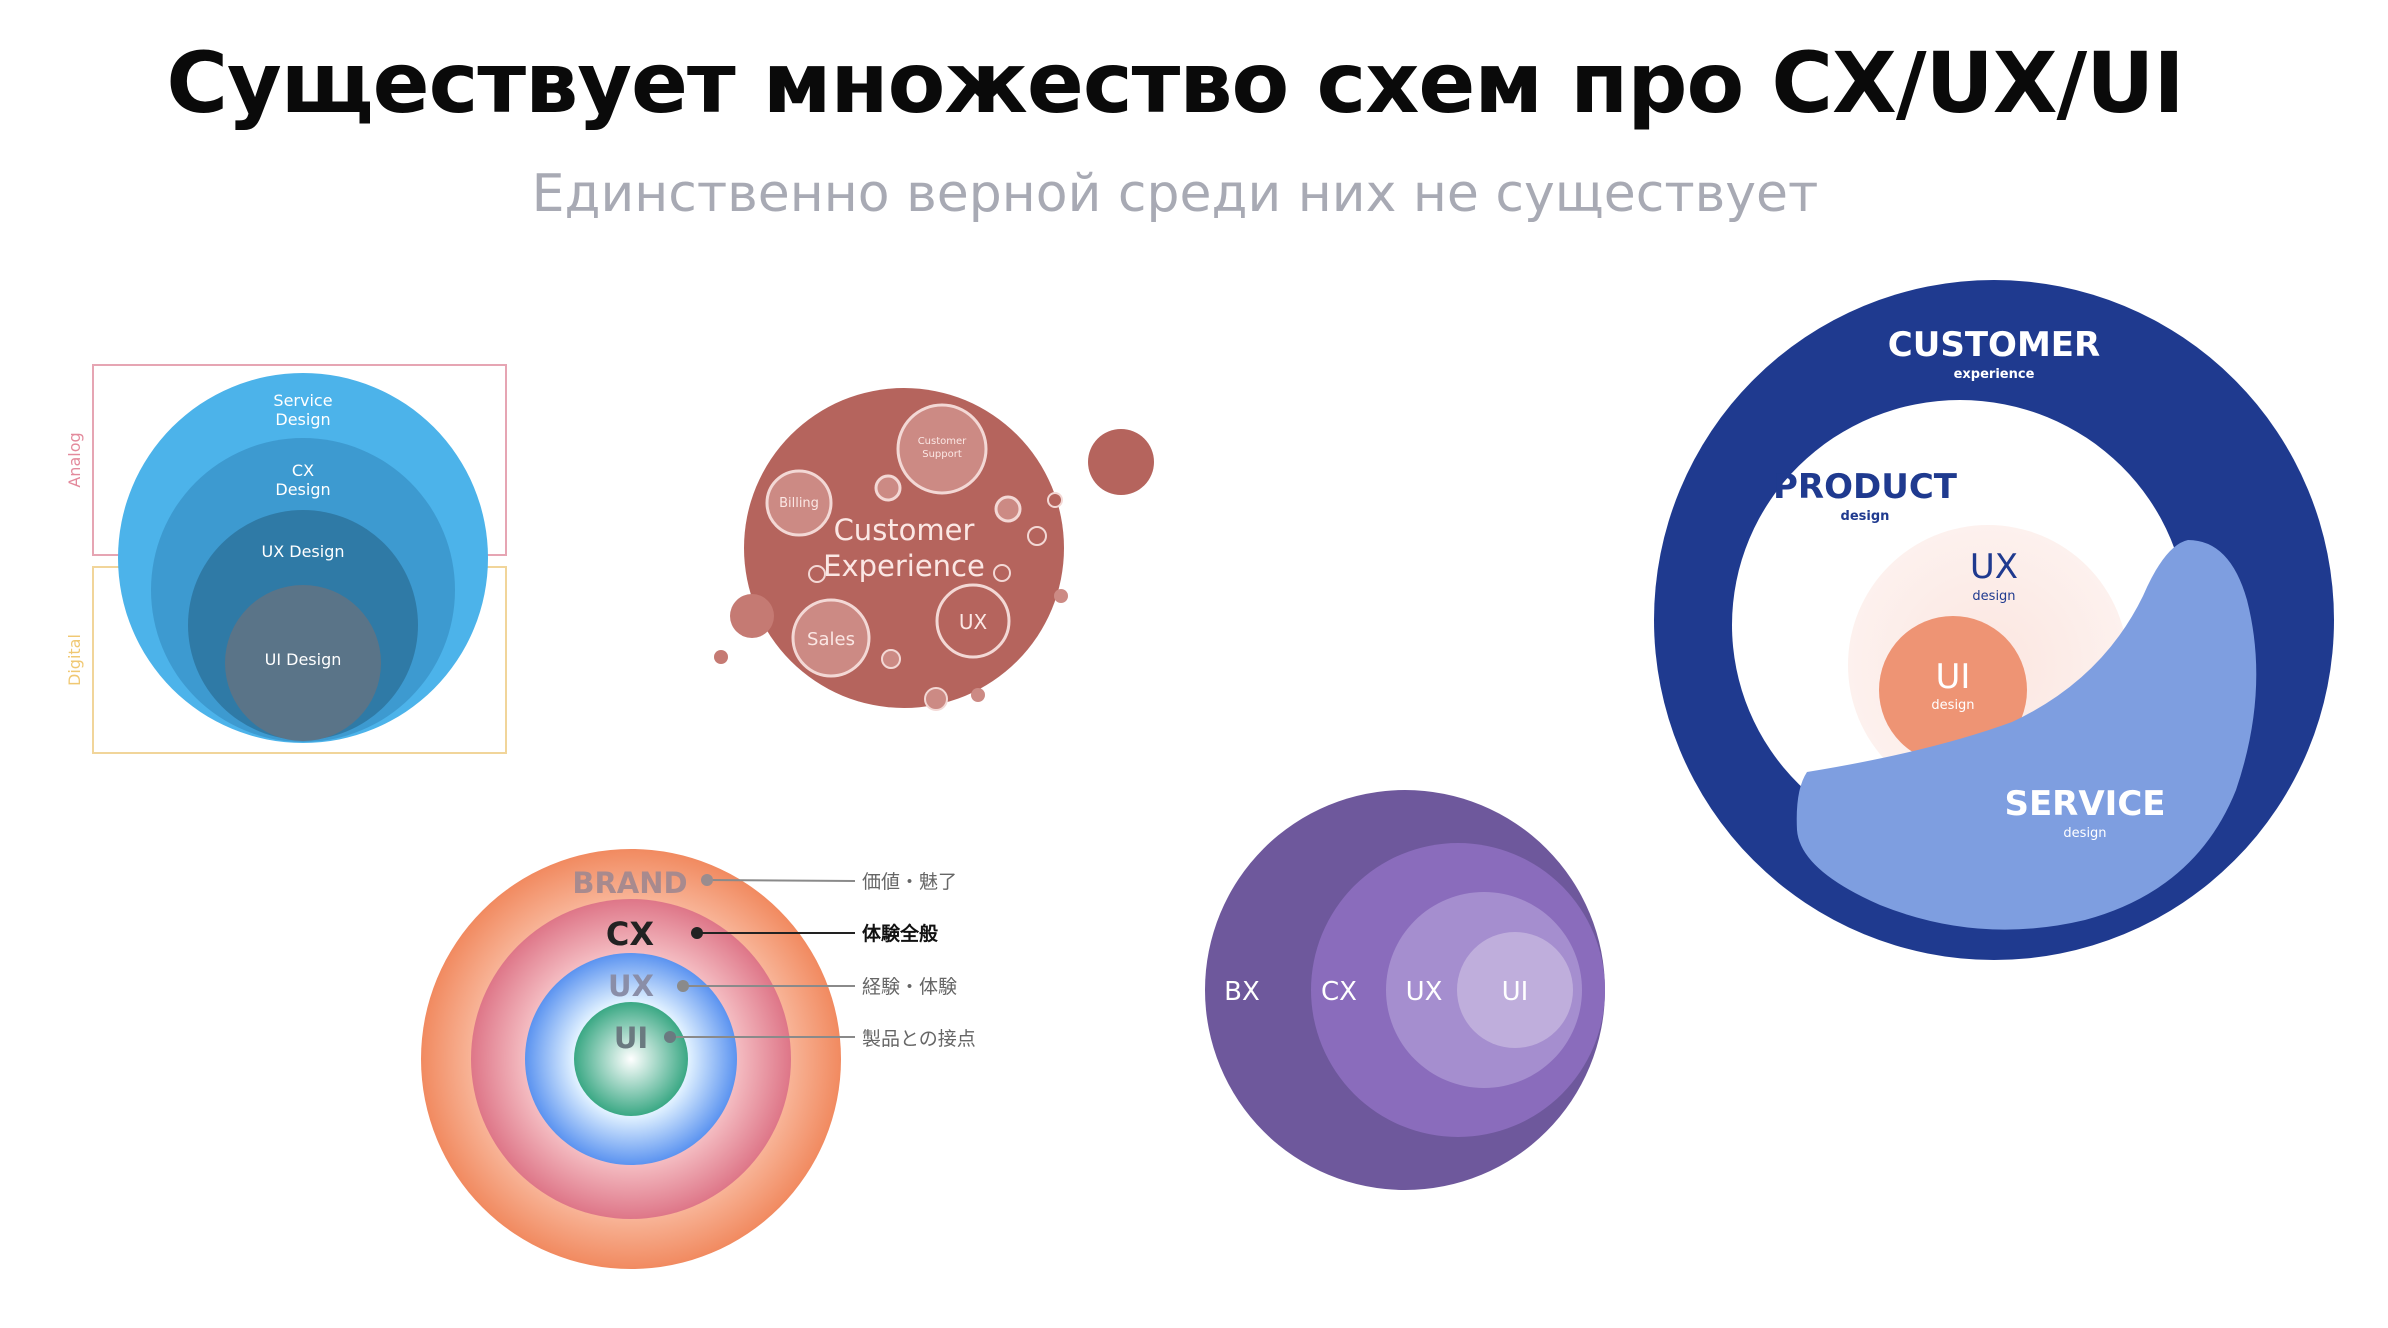 This screenshot has height=1328, width=2388. I want to click on customer-label: CUSTOMER, so click(1994, 345).